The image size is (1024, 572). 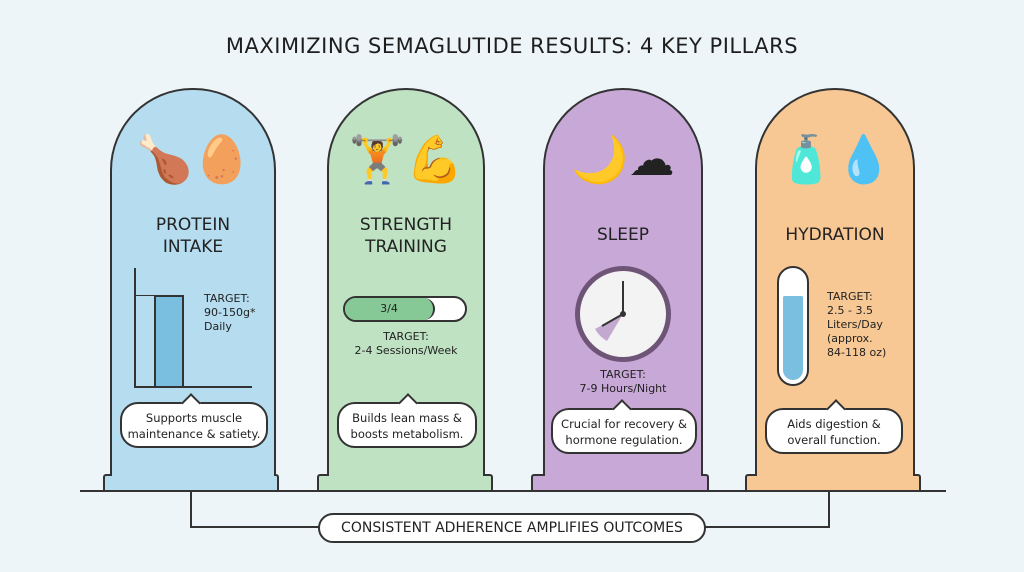 What do you see at coordinates (390, 309) in the screenshot?
I see `progress-fill: 3/4` at bounding box center [390, 309].